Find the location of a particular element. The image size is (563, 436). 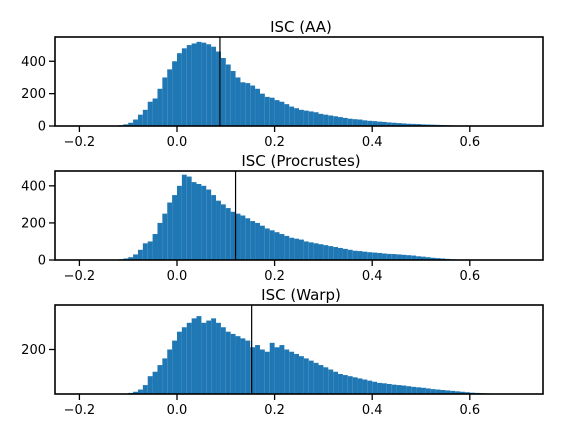

x-tick-label: 0.4 is located at coordinates (372, 142).